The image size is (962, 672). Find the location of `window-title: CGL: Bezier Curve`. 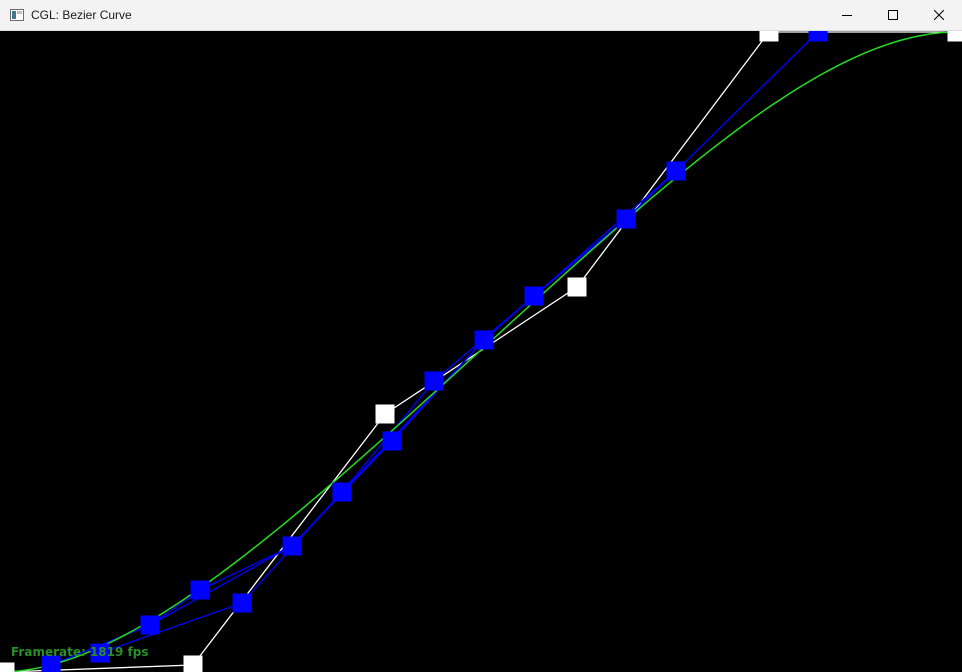

window-title: CGL: Bezier Curve is located at coordinates (81, 15).